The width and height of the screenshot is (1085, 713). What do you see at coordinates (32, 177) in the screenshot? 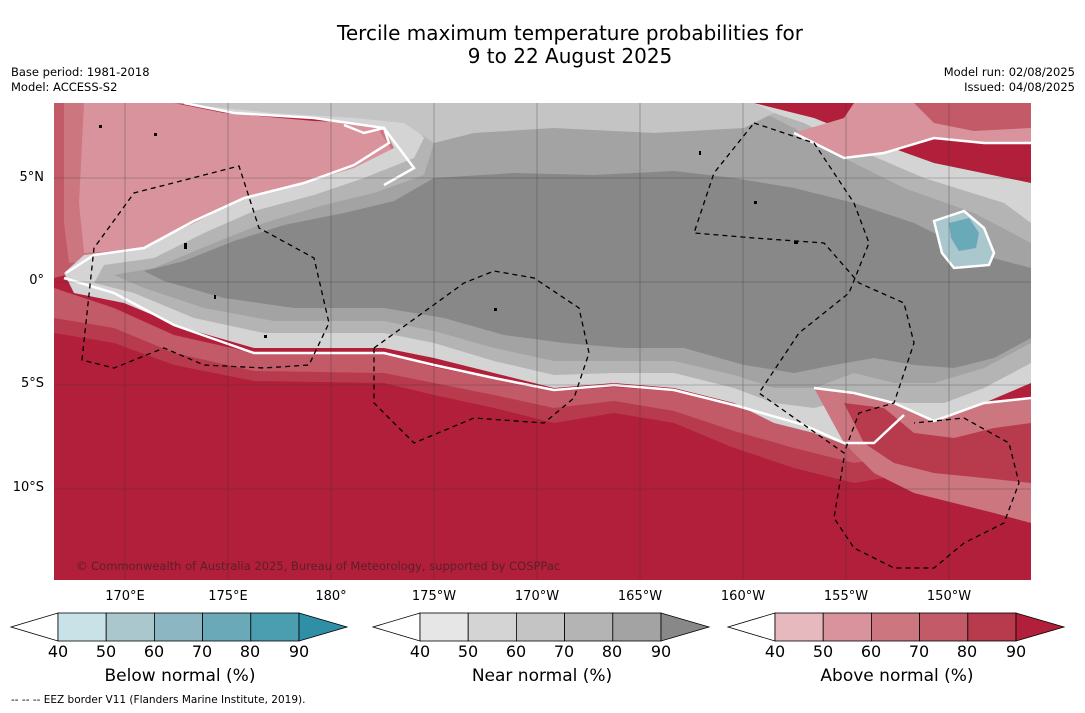
I see `lat-label-5n: 5°N` at bounding box center [32, 177].